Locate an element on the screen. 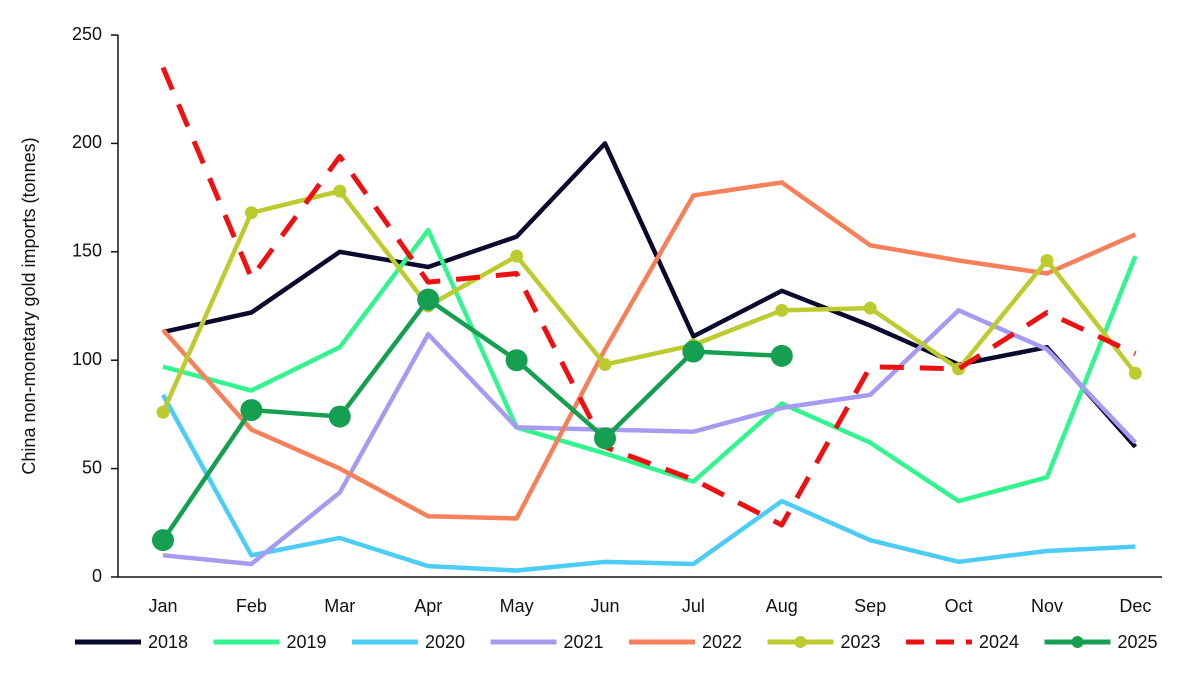 The width and height of the screenshot is (1200, 680). legend-label: 2024 is located at coordinates (999, 642).